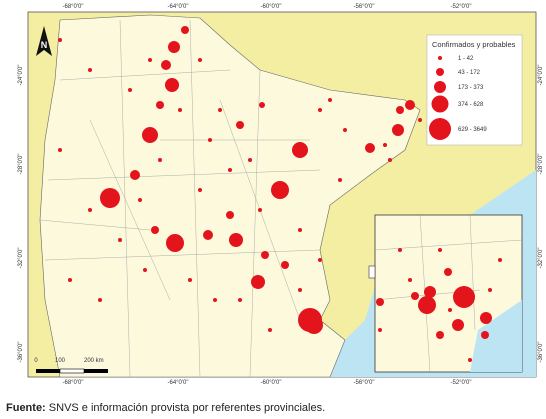 The width and height of the screenshot is (546, 419). What do you see at coordinates (460, 7) in the screenshot?
I see `top-coord-label: -52°0'0"` at bounding box center [460, 7].